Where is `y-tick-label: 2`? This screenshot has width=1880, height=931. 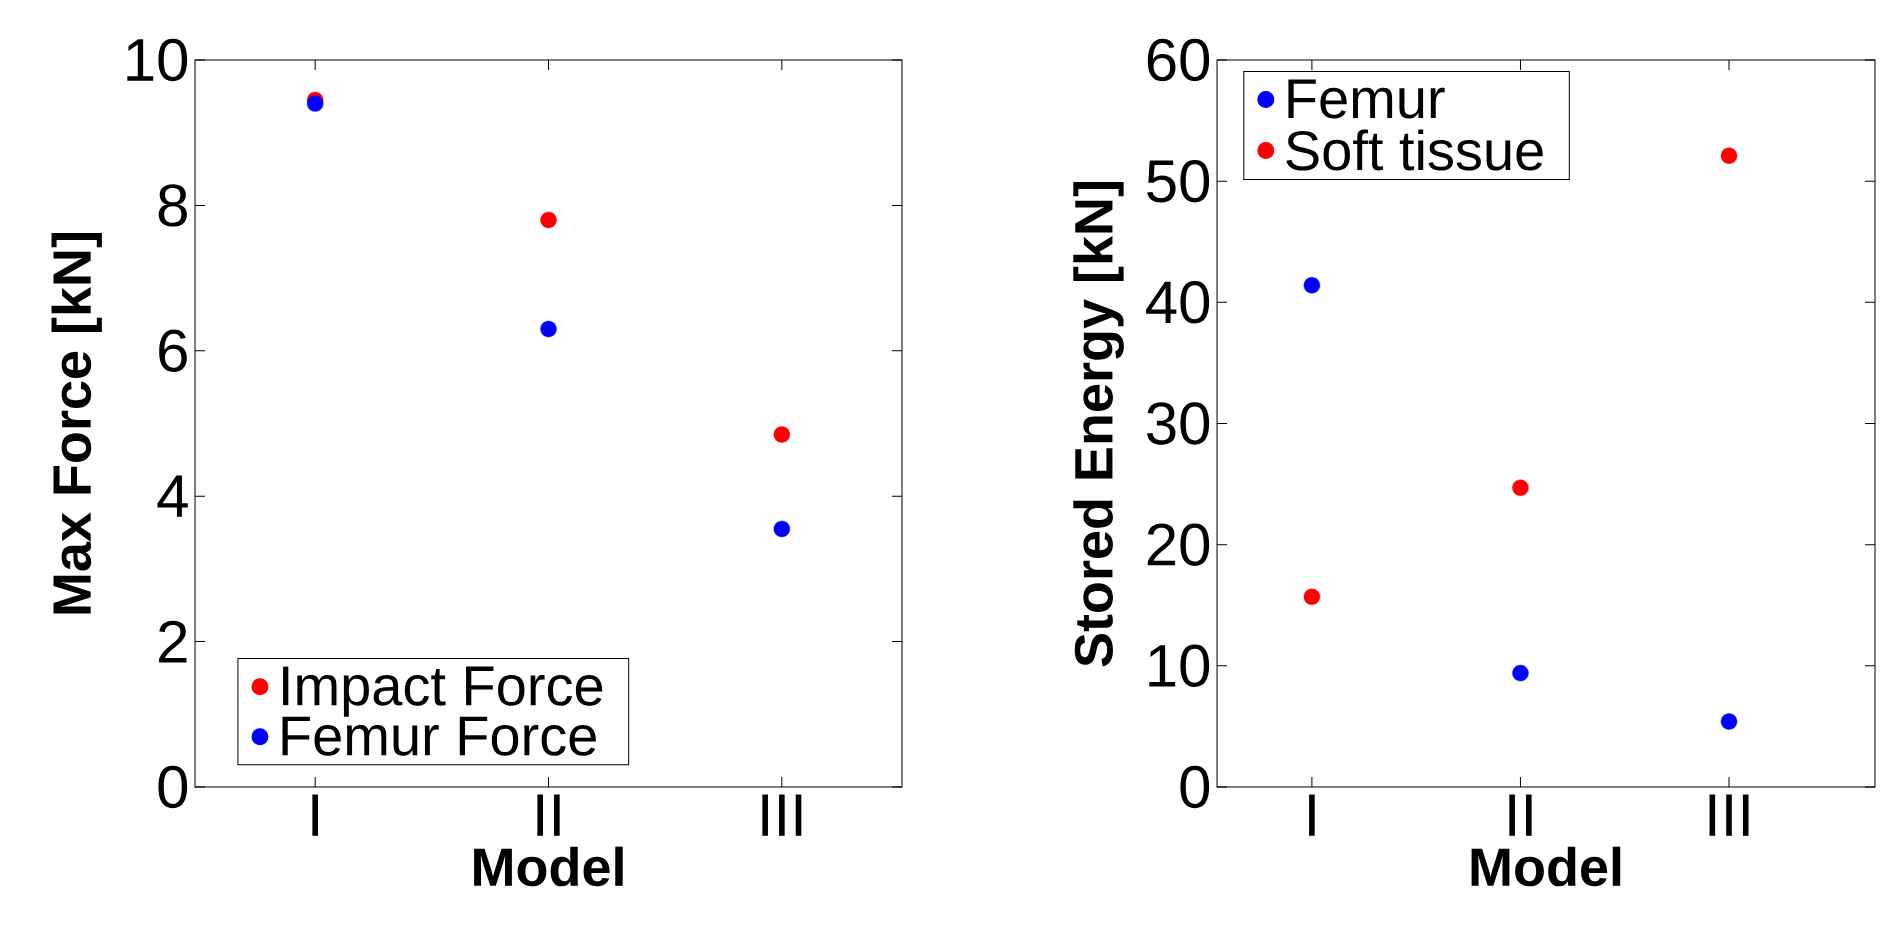 y-tick-label: 2 is located at coordinates (173, 641).